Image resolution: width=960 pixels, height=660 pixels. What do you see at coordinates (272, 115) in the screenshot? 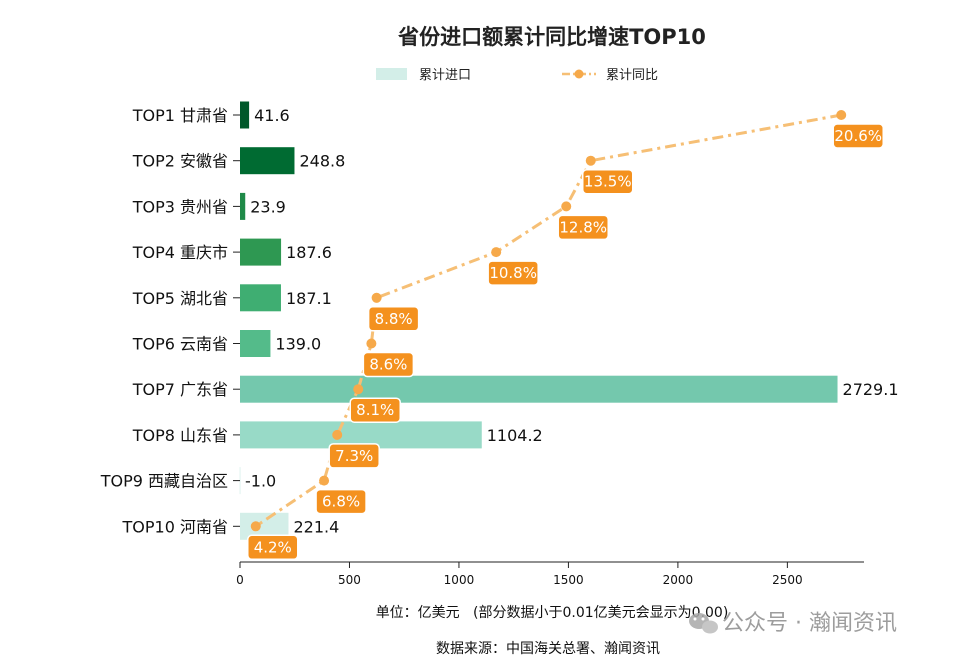
I see `bar-value-label: 41.6` at bounding box center [272, 115].